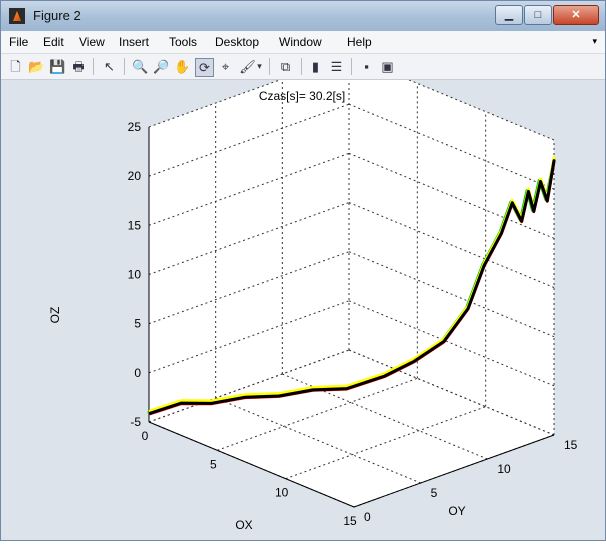  I want to click on z-tick-label: 15, so click(135, 225).